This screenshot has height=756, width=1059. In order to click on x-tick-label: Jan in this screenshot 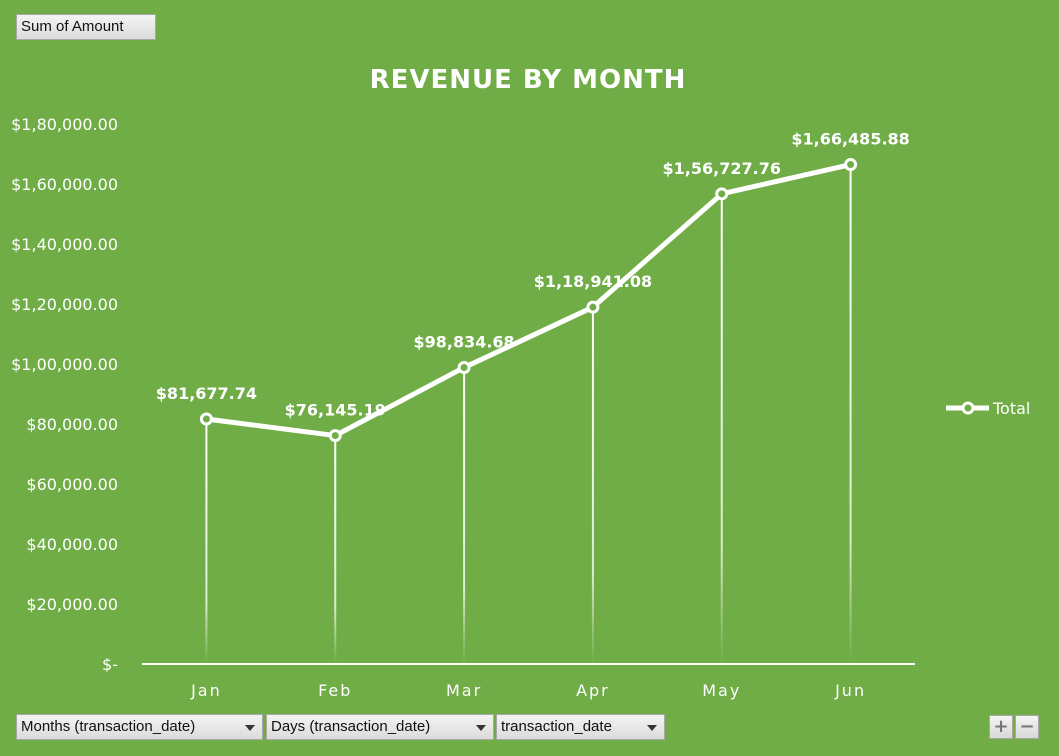, I will do `click(206, 690)`.